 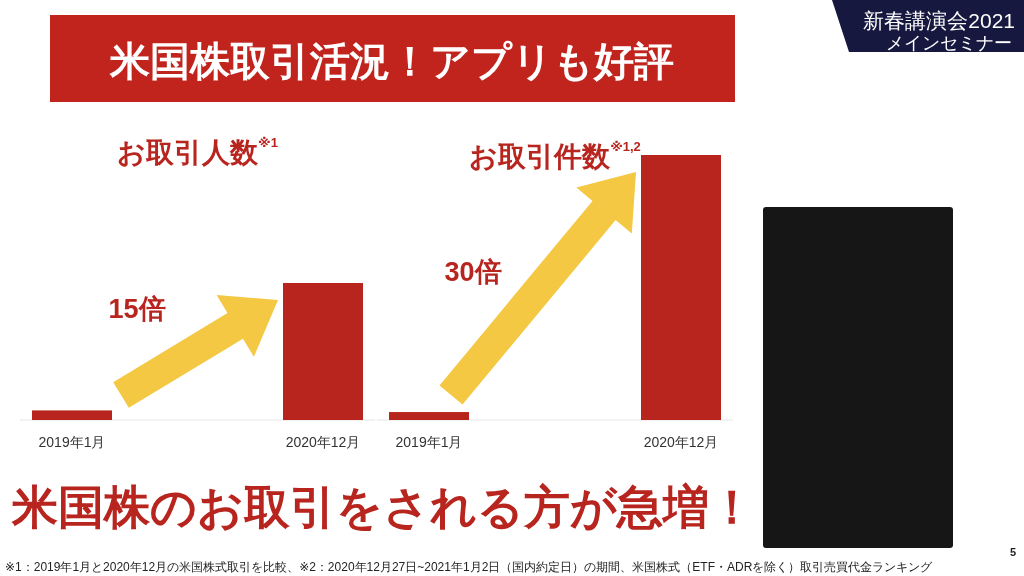 What do you see at coordinates (473, 272) in the screenshot?
I see `annotation: 30倍` at bounding box center [473, 272].